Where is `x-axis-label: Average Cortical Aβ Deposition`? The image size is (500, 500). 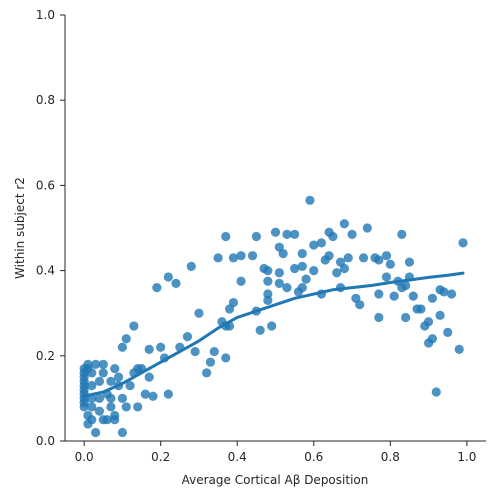 x-axis-label: Average Cortical Aβ Deposition is located at coordinates (275, 480).